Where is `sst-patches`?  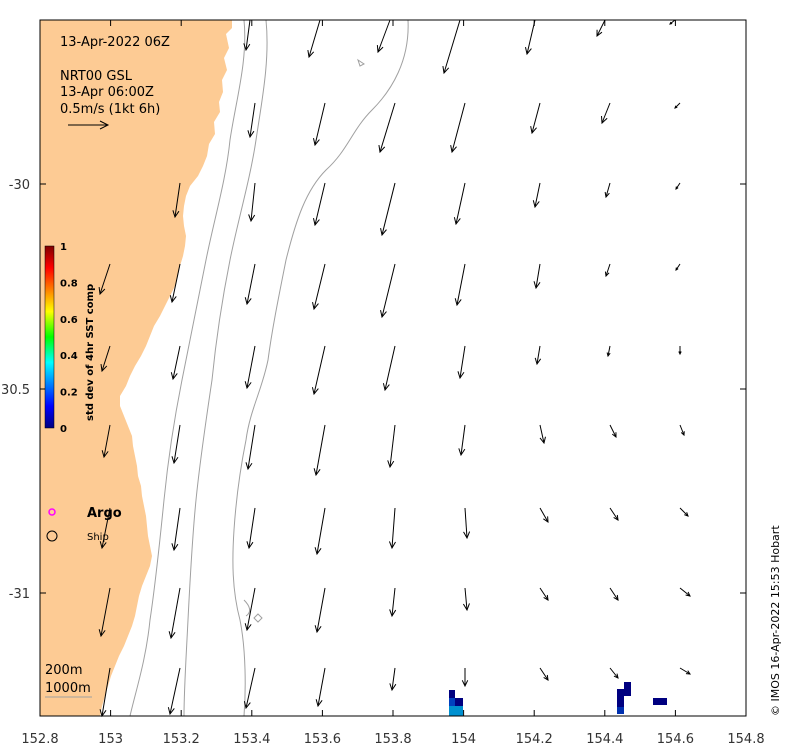
sst-patches is located at coordinates (558, 699).